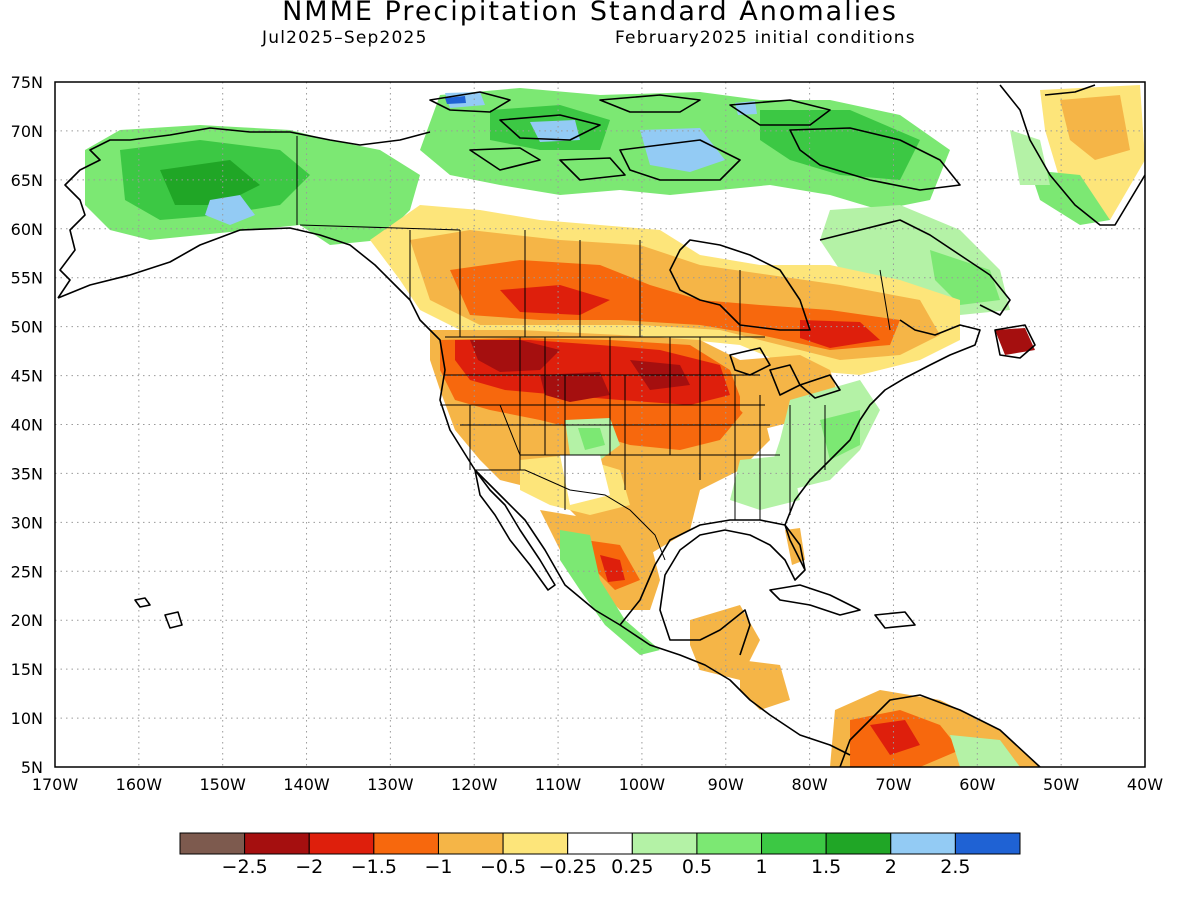  I want to click on valid-period: Jul2025–Sep2025, so click(345, 38).